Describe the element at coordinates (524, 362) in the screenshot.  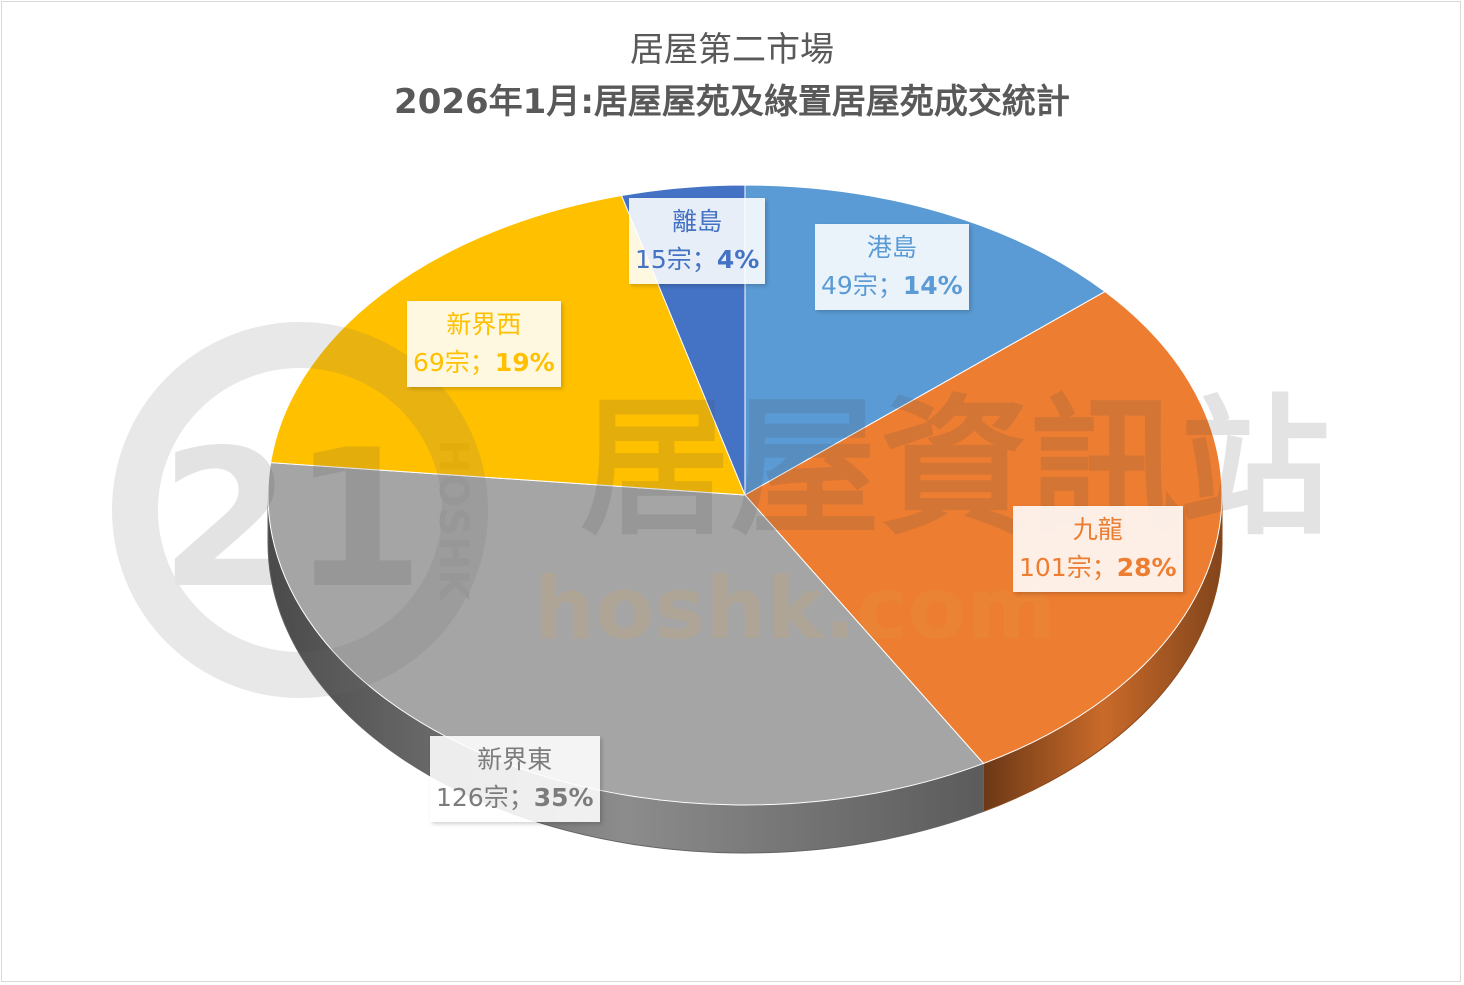
I see `data-label-percent: 19%` at that location.